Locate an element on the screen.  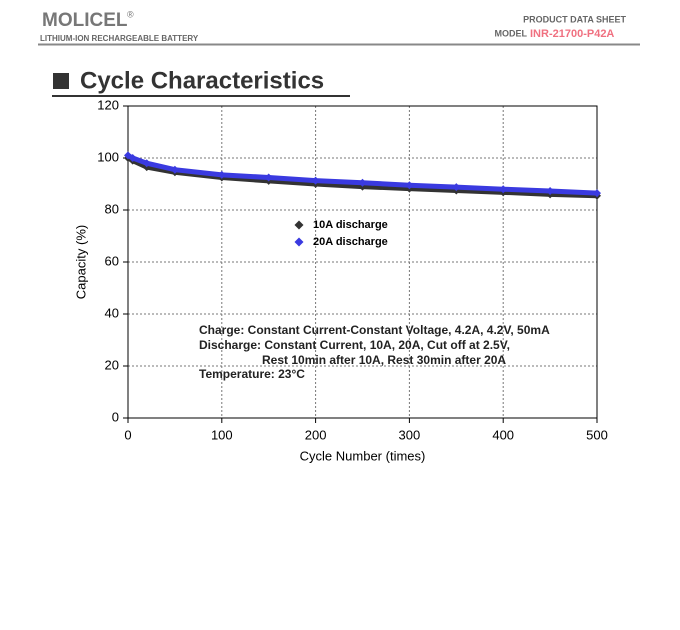
model: INR-21700-P42A is located at coordinates (572, 34).